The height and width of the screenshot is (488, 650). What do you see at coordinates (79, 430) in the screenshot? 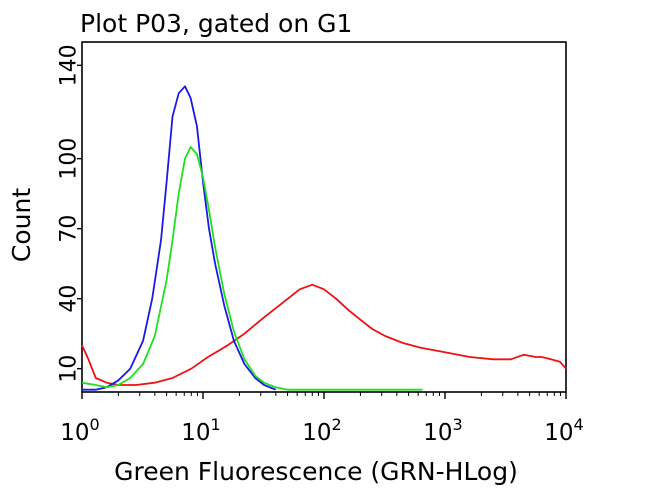
I see `x-tick-label: 10⁰` at bounding box center [79, 430].